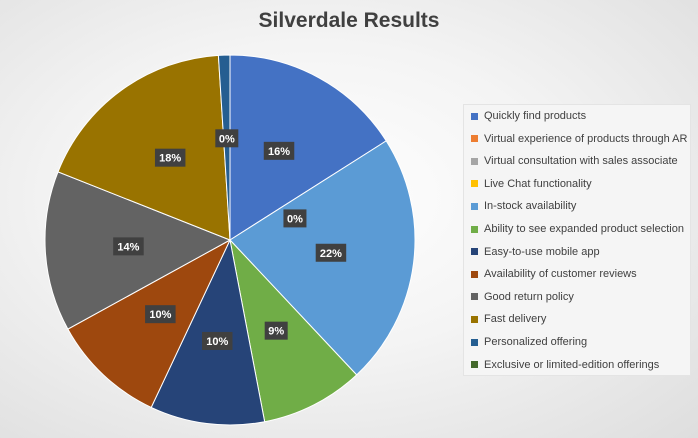 This screenshot has height=438, width=698. Describe the element at coordinates (144, 147) in the screenshot. I see `pie-slice-fast-delivery` at that location.